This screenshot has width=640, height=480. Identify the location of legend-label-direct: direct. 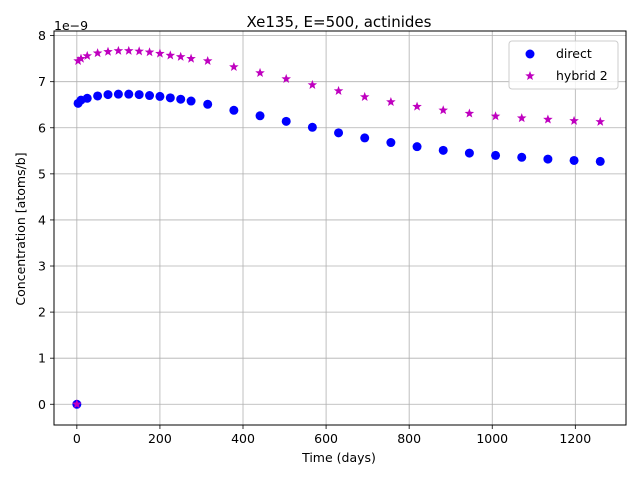
(574, 53).